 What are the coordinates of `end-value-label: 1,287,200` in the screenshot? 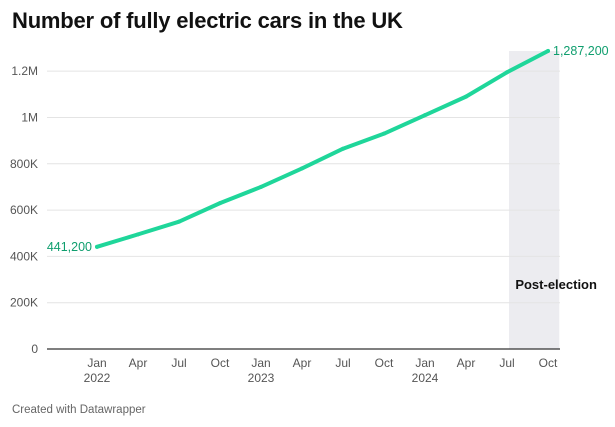 It's located at (581, 51).